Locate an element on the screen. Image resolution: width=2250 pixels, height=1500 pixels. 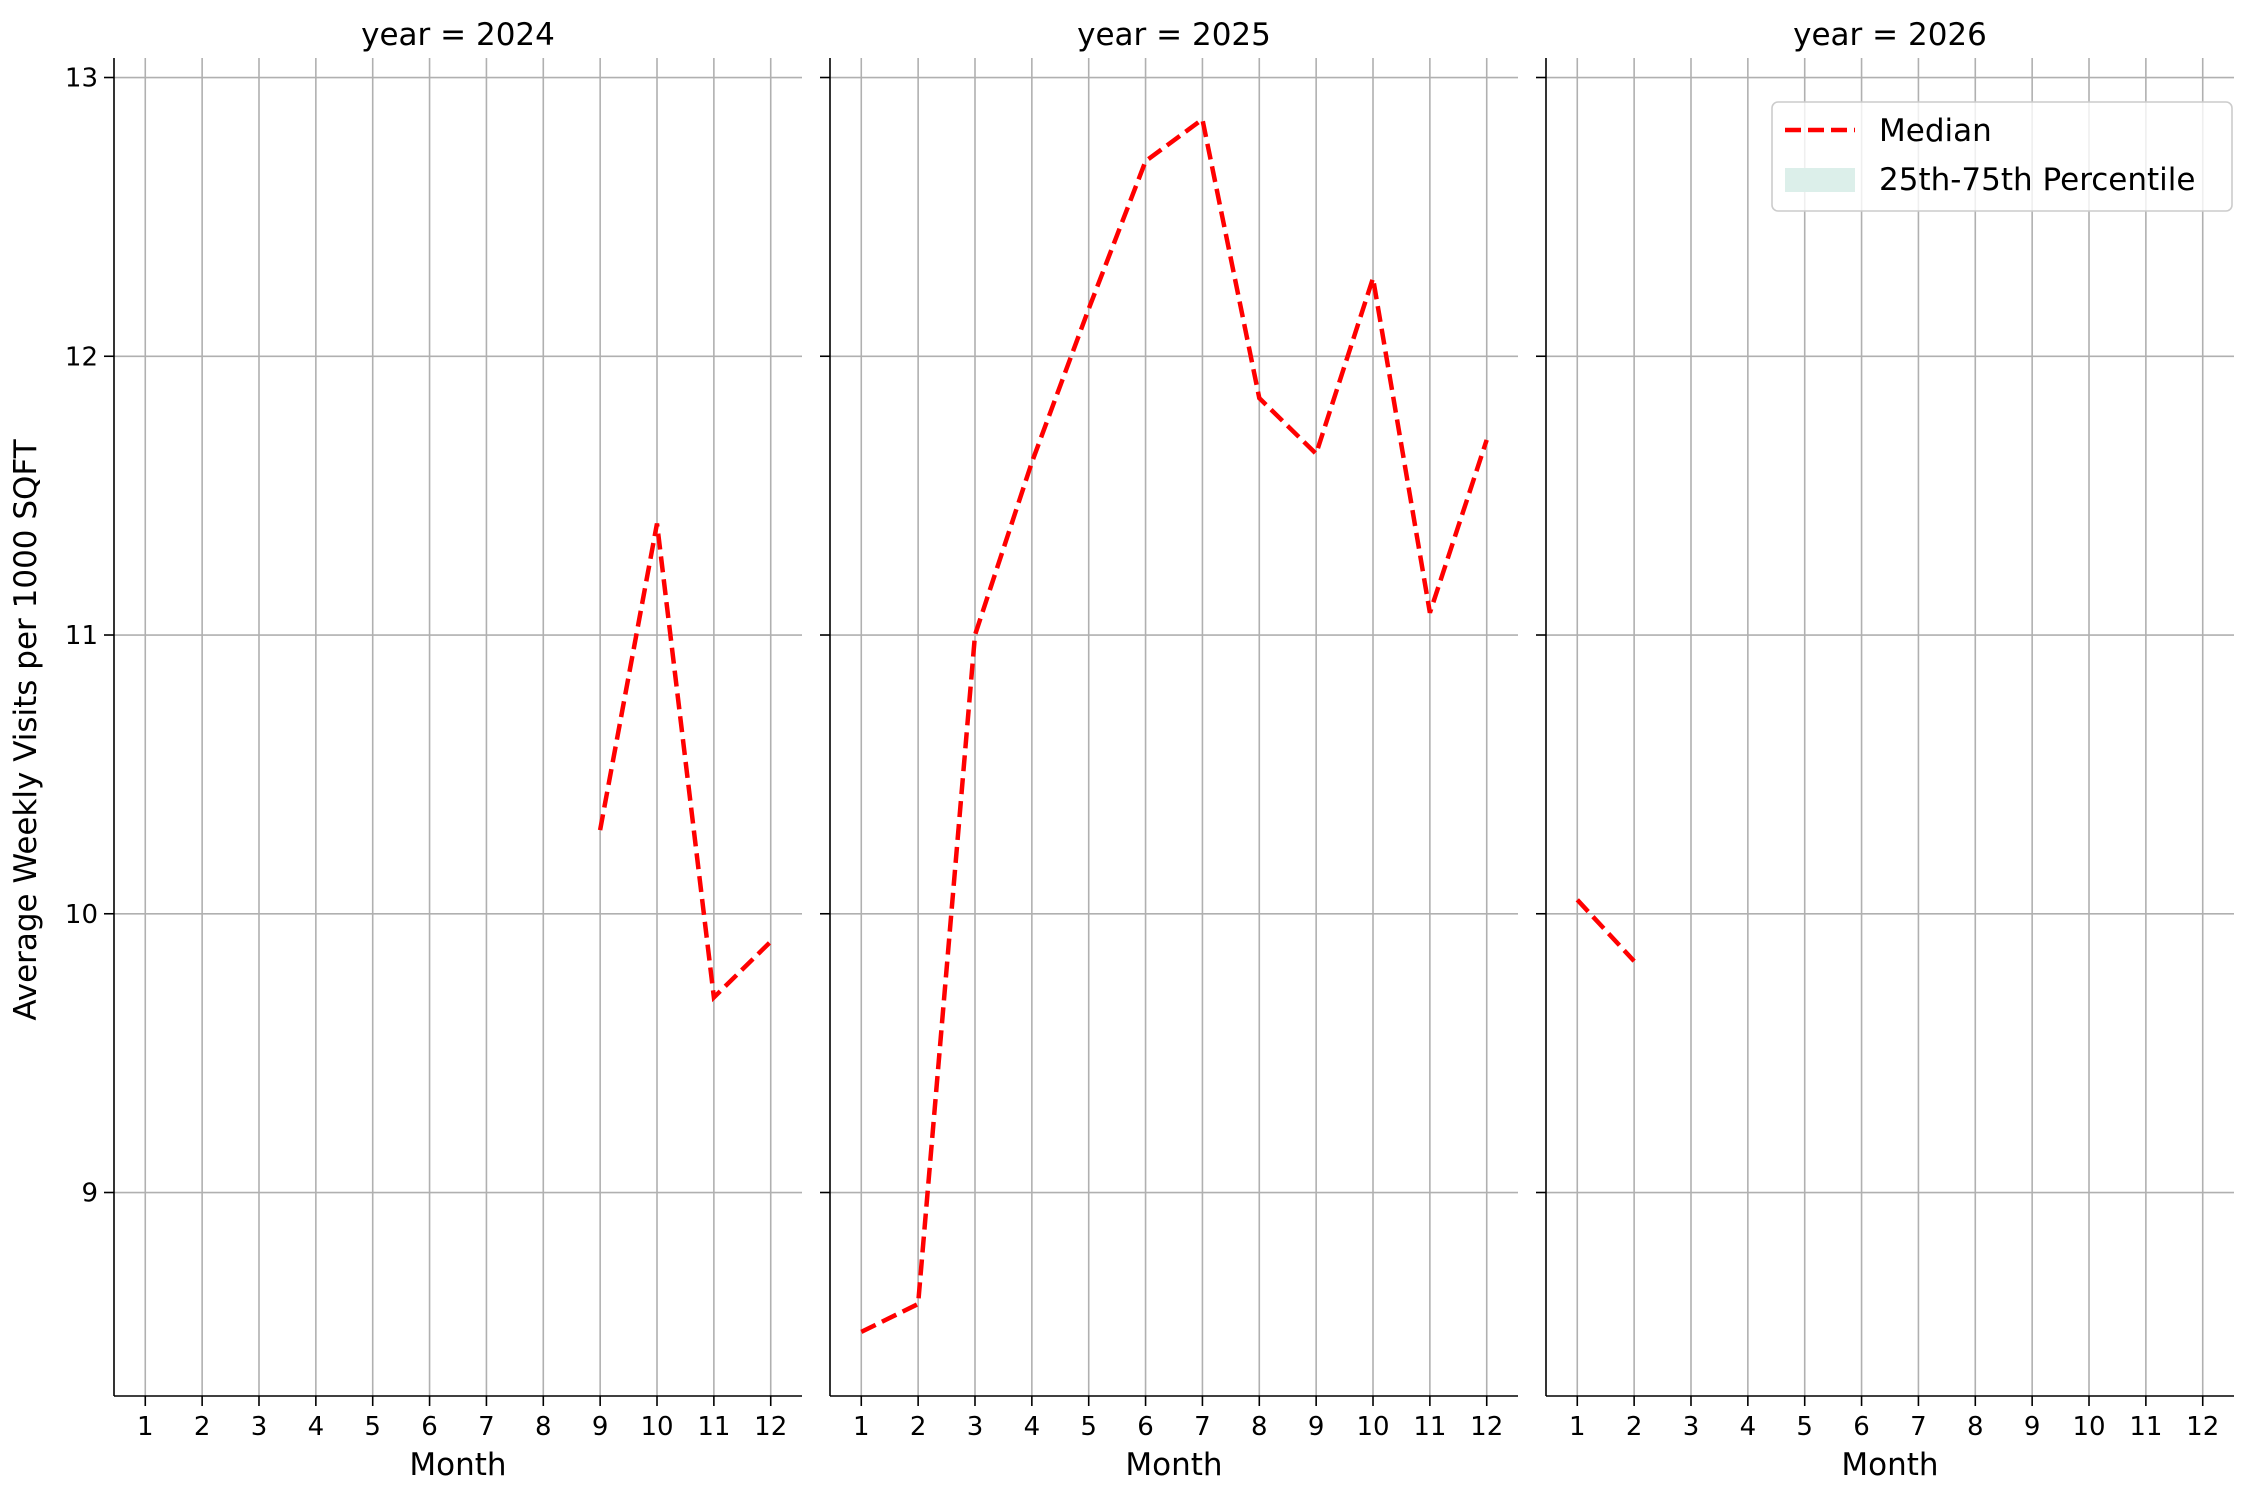
legend: Median 25th-75th Percentile is located at coordinates (2002, 156).